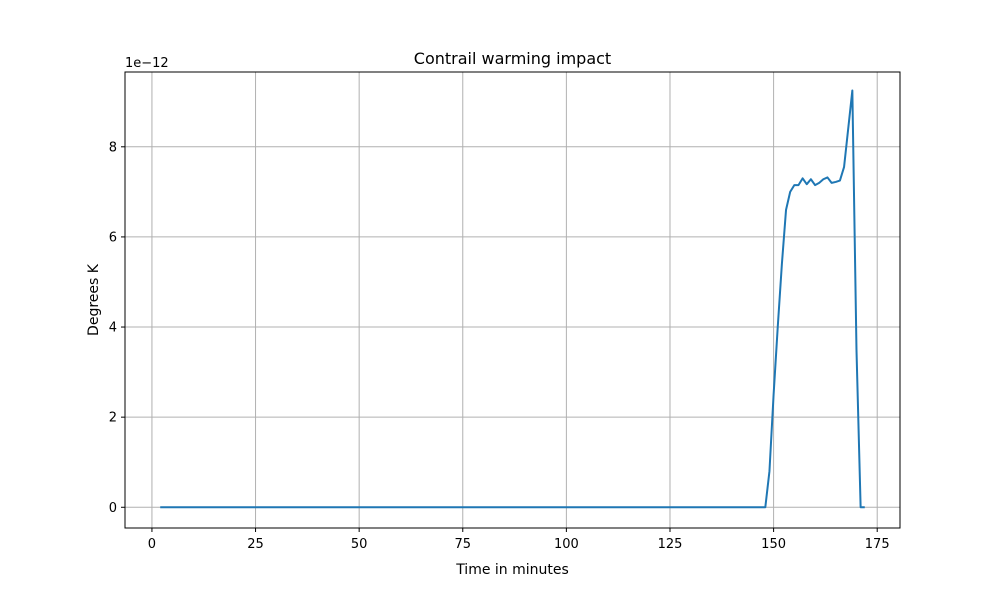 The width and height of the screenshot is (1000, 605). What do you see at coordinates (566, 544) in the screenshot?
I see `x-tick-label: 100` at bounding box center [566, 544].